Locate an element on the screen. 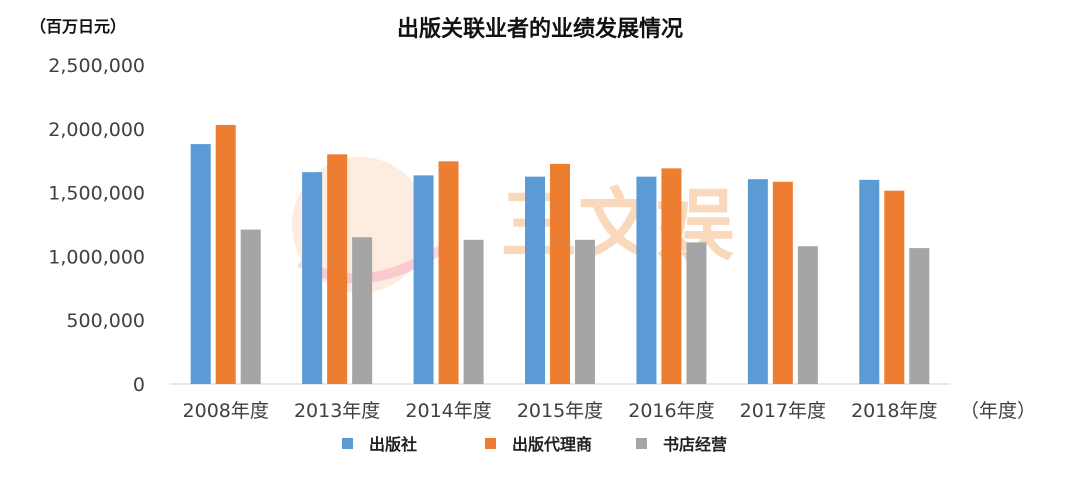 This screenshot has width=1080, height=480. y-tick-label: 1,000,000 is located at coordinates (96, 257).